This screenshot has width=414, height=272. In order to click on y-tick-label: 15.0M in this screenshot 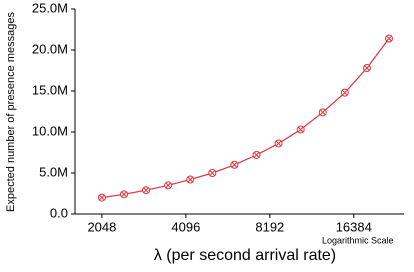, I will do `click(50, 89)`.